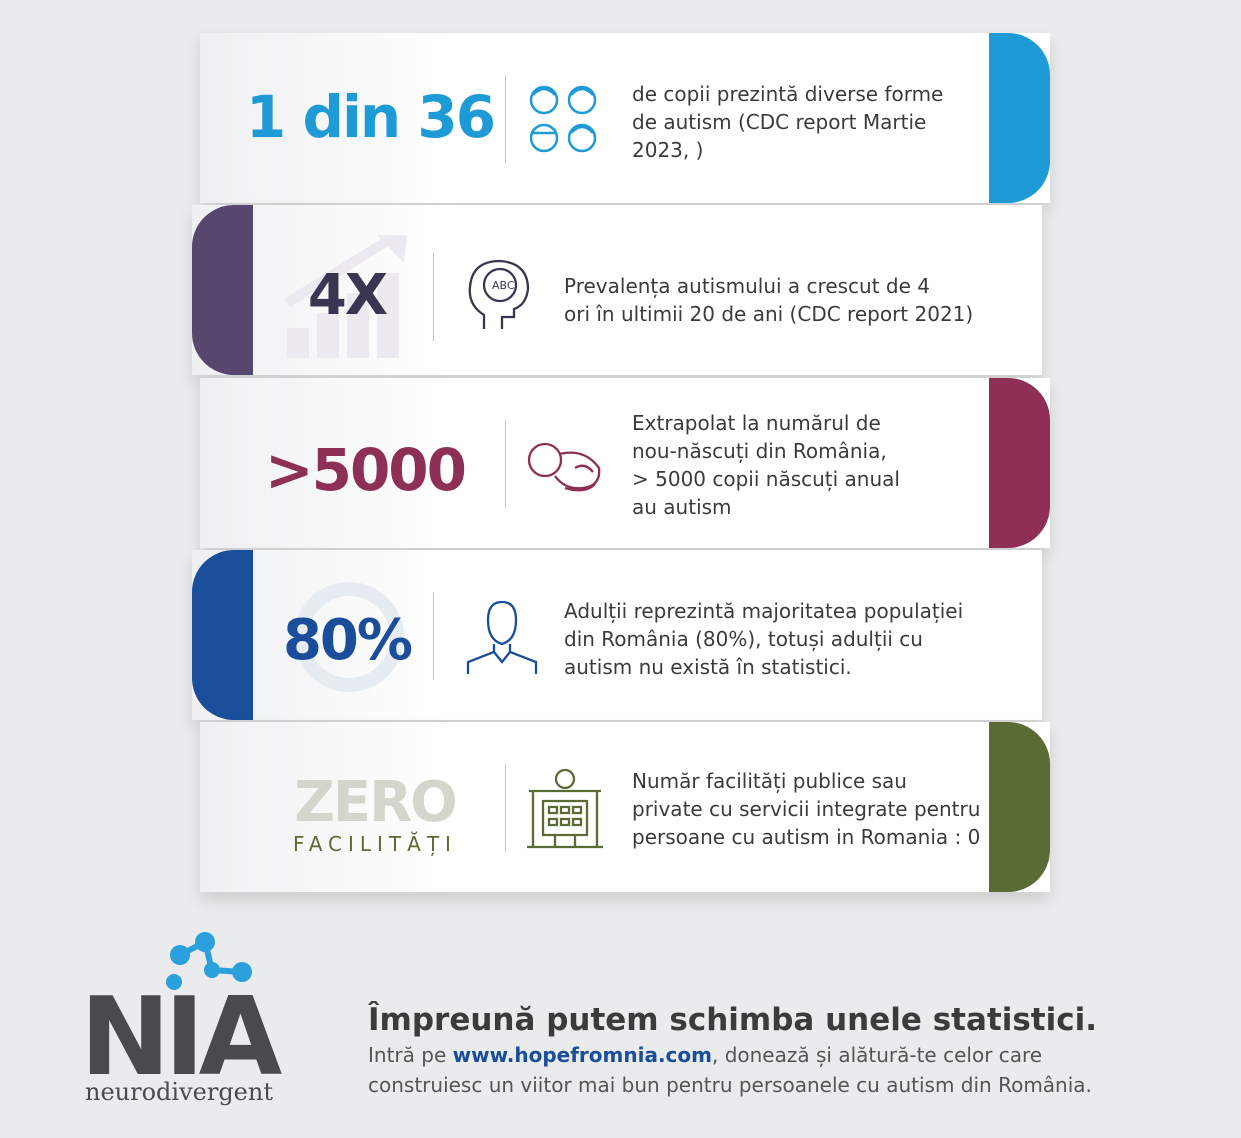 The height and width of the screenshot is (1138, 1241). What do you see at coordinates (503, 285) in the screenshot?
I see `svg-text: ABC` at bounding box center [503, 285].